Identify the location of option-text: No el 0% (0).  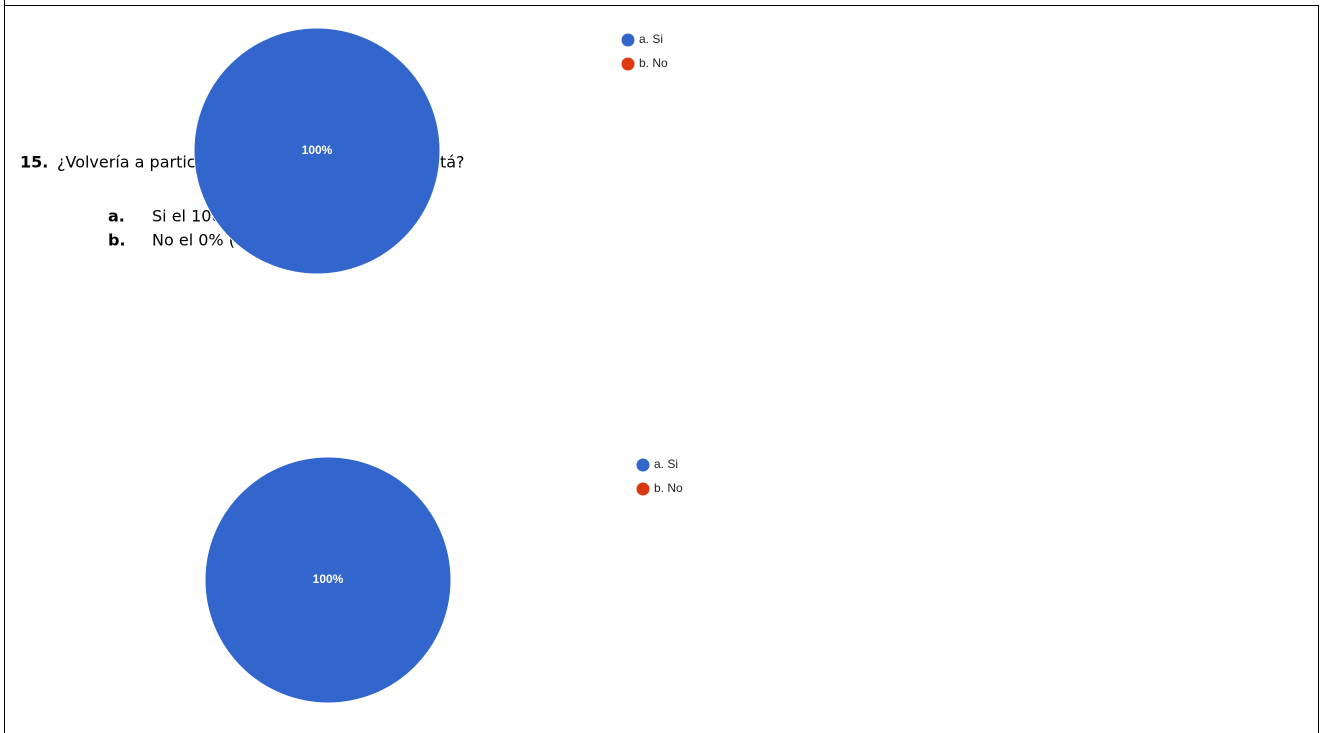
(201, 240).